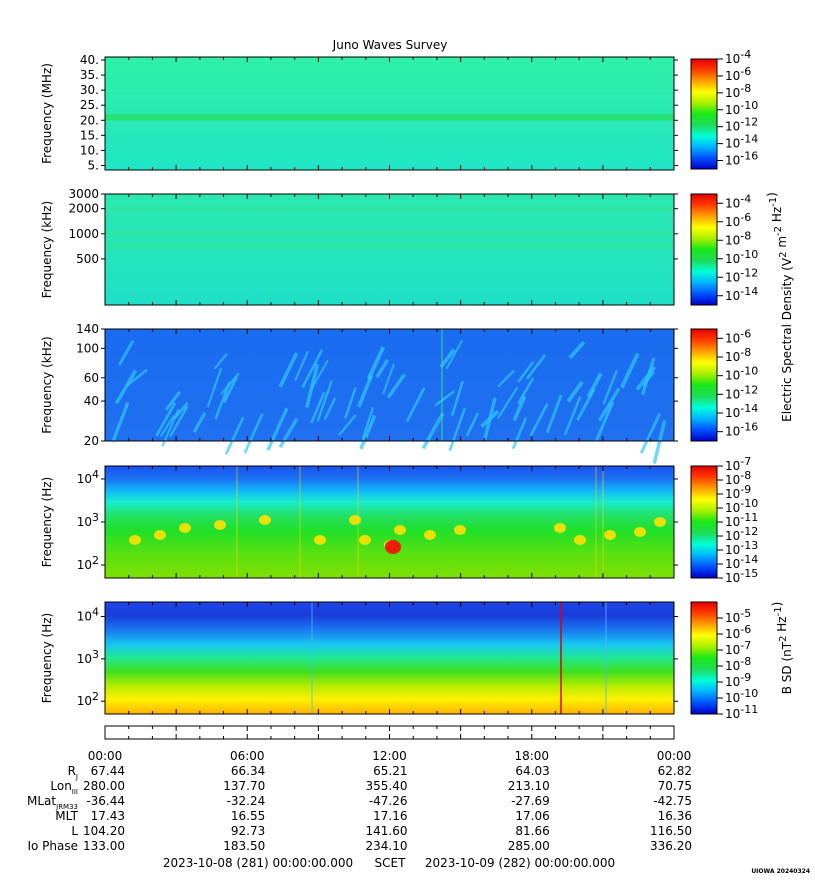 This screenshot has height=880, width=815. I want to click on credit-label: UIOWA 20240324, so click(780, 871).